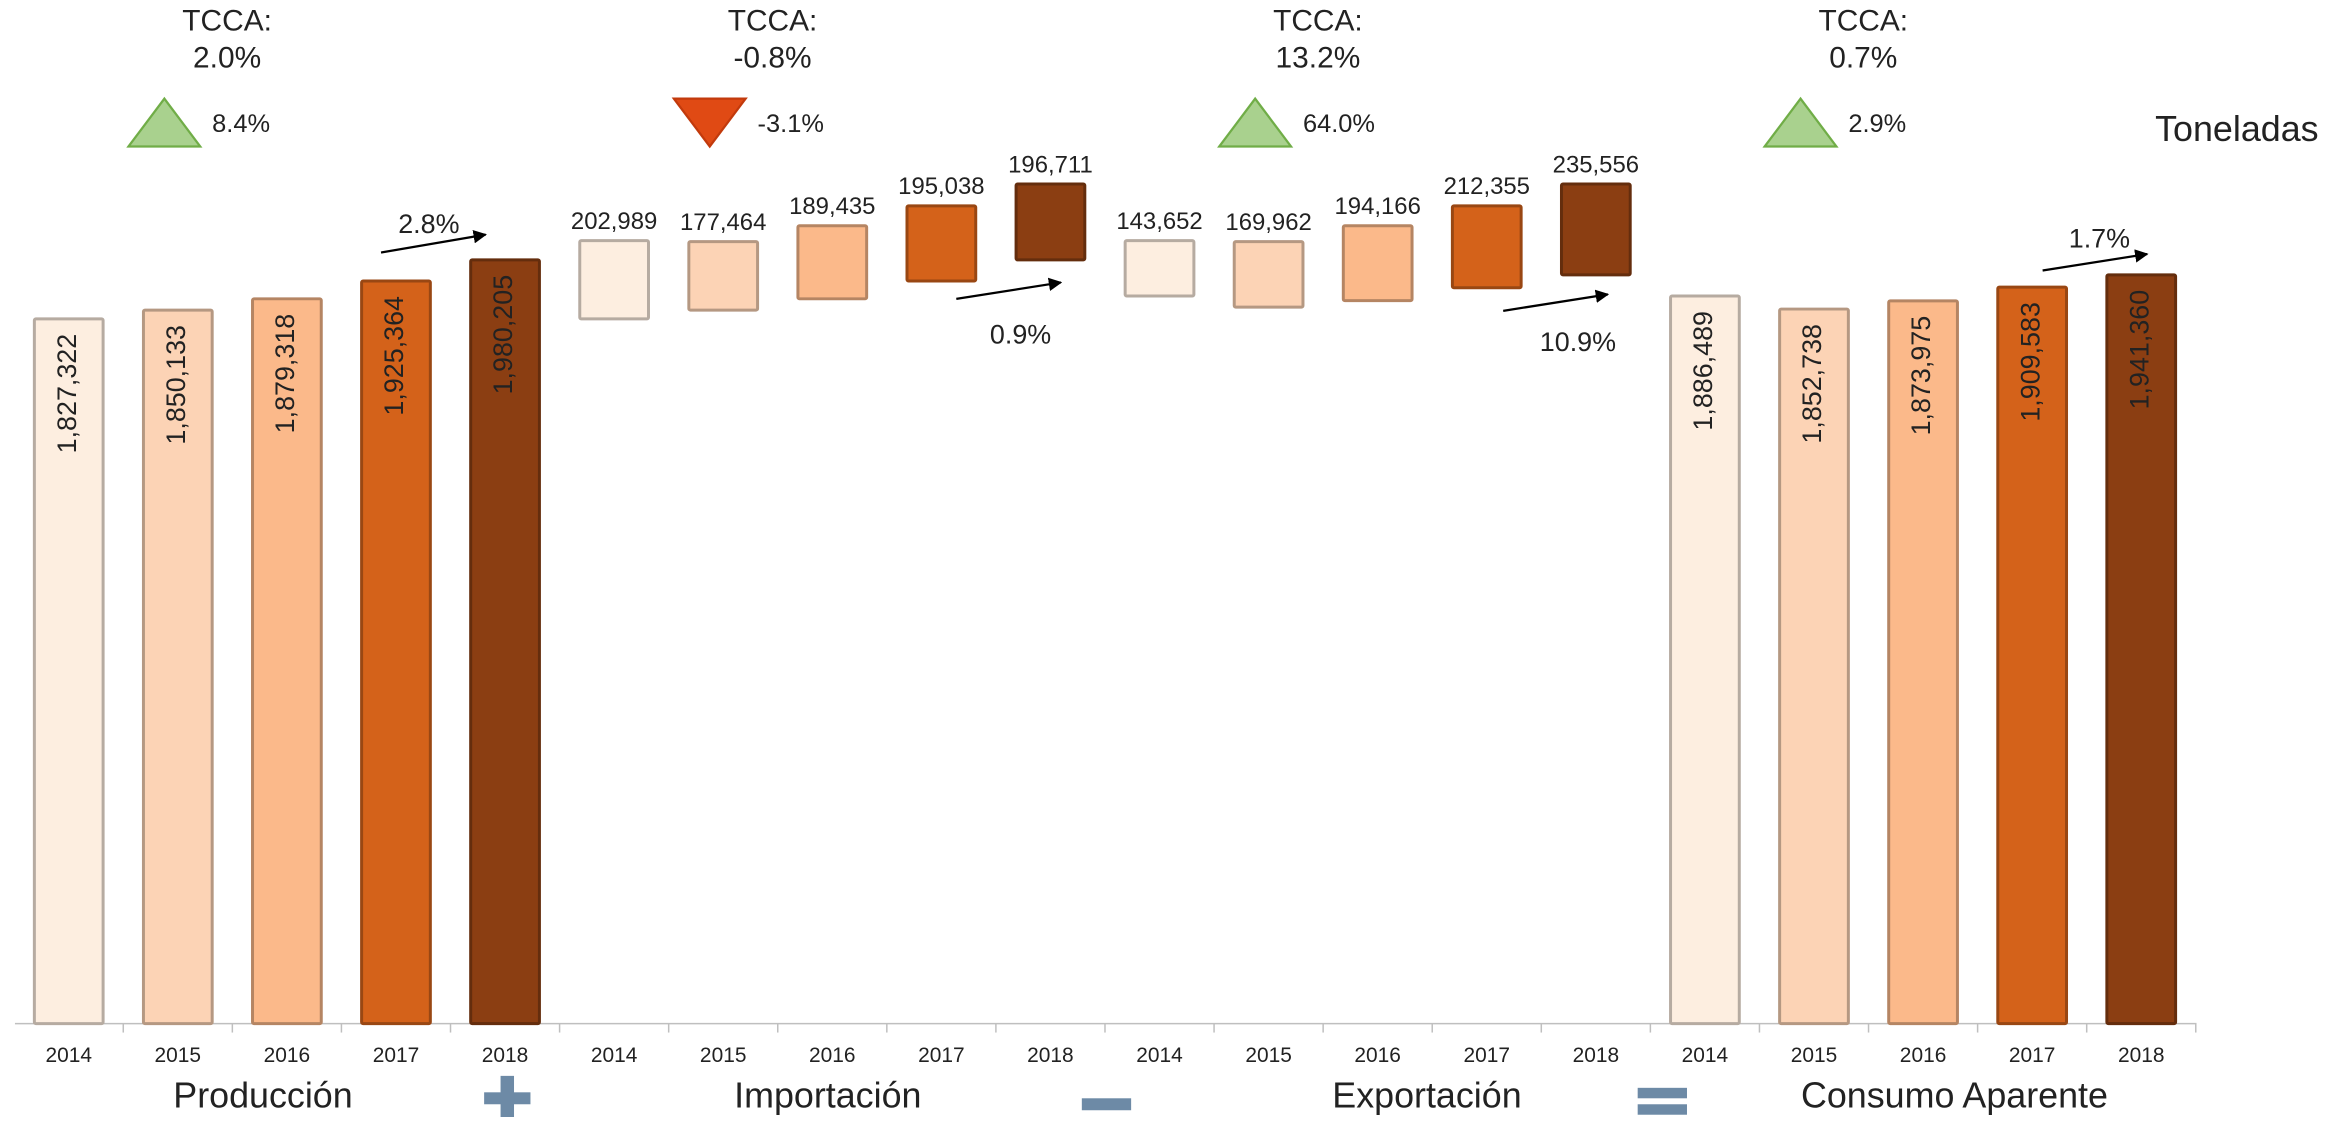  What do you see at coordinates (67, 394) in the screenshot?
I see `data-label: 1,827,322` at bounding box center [67, 394].